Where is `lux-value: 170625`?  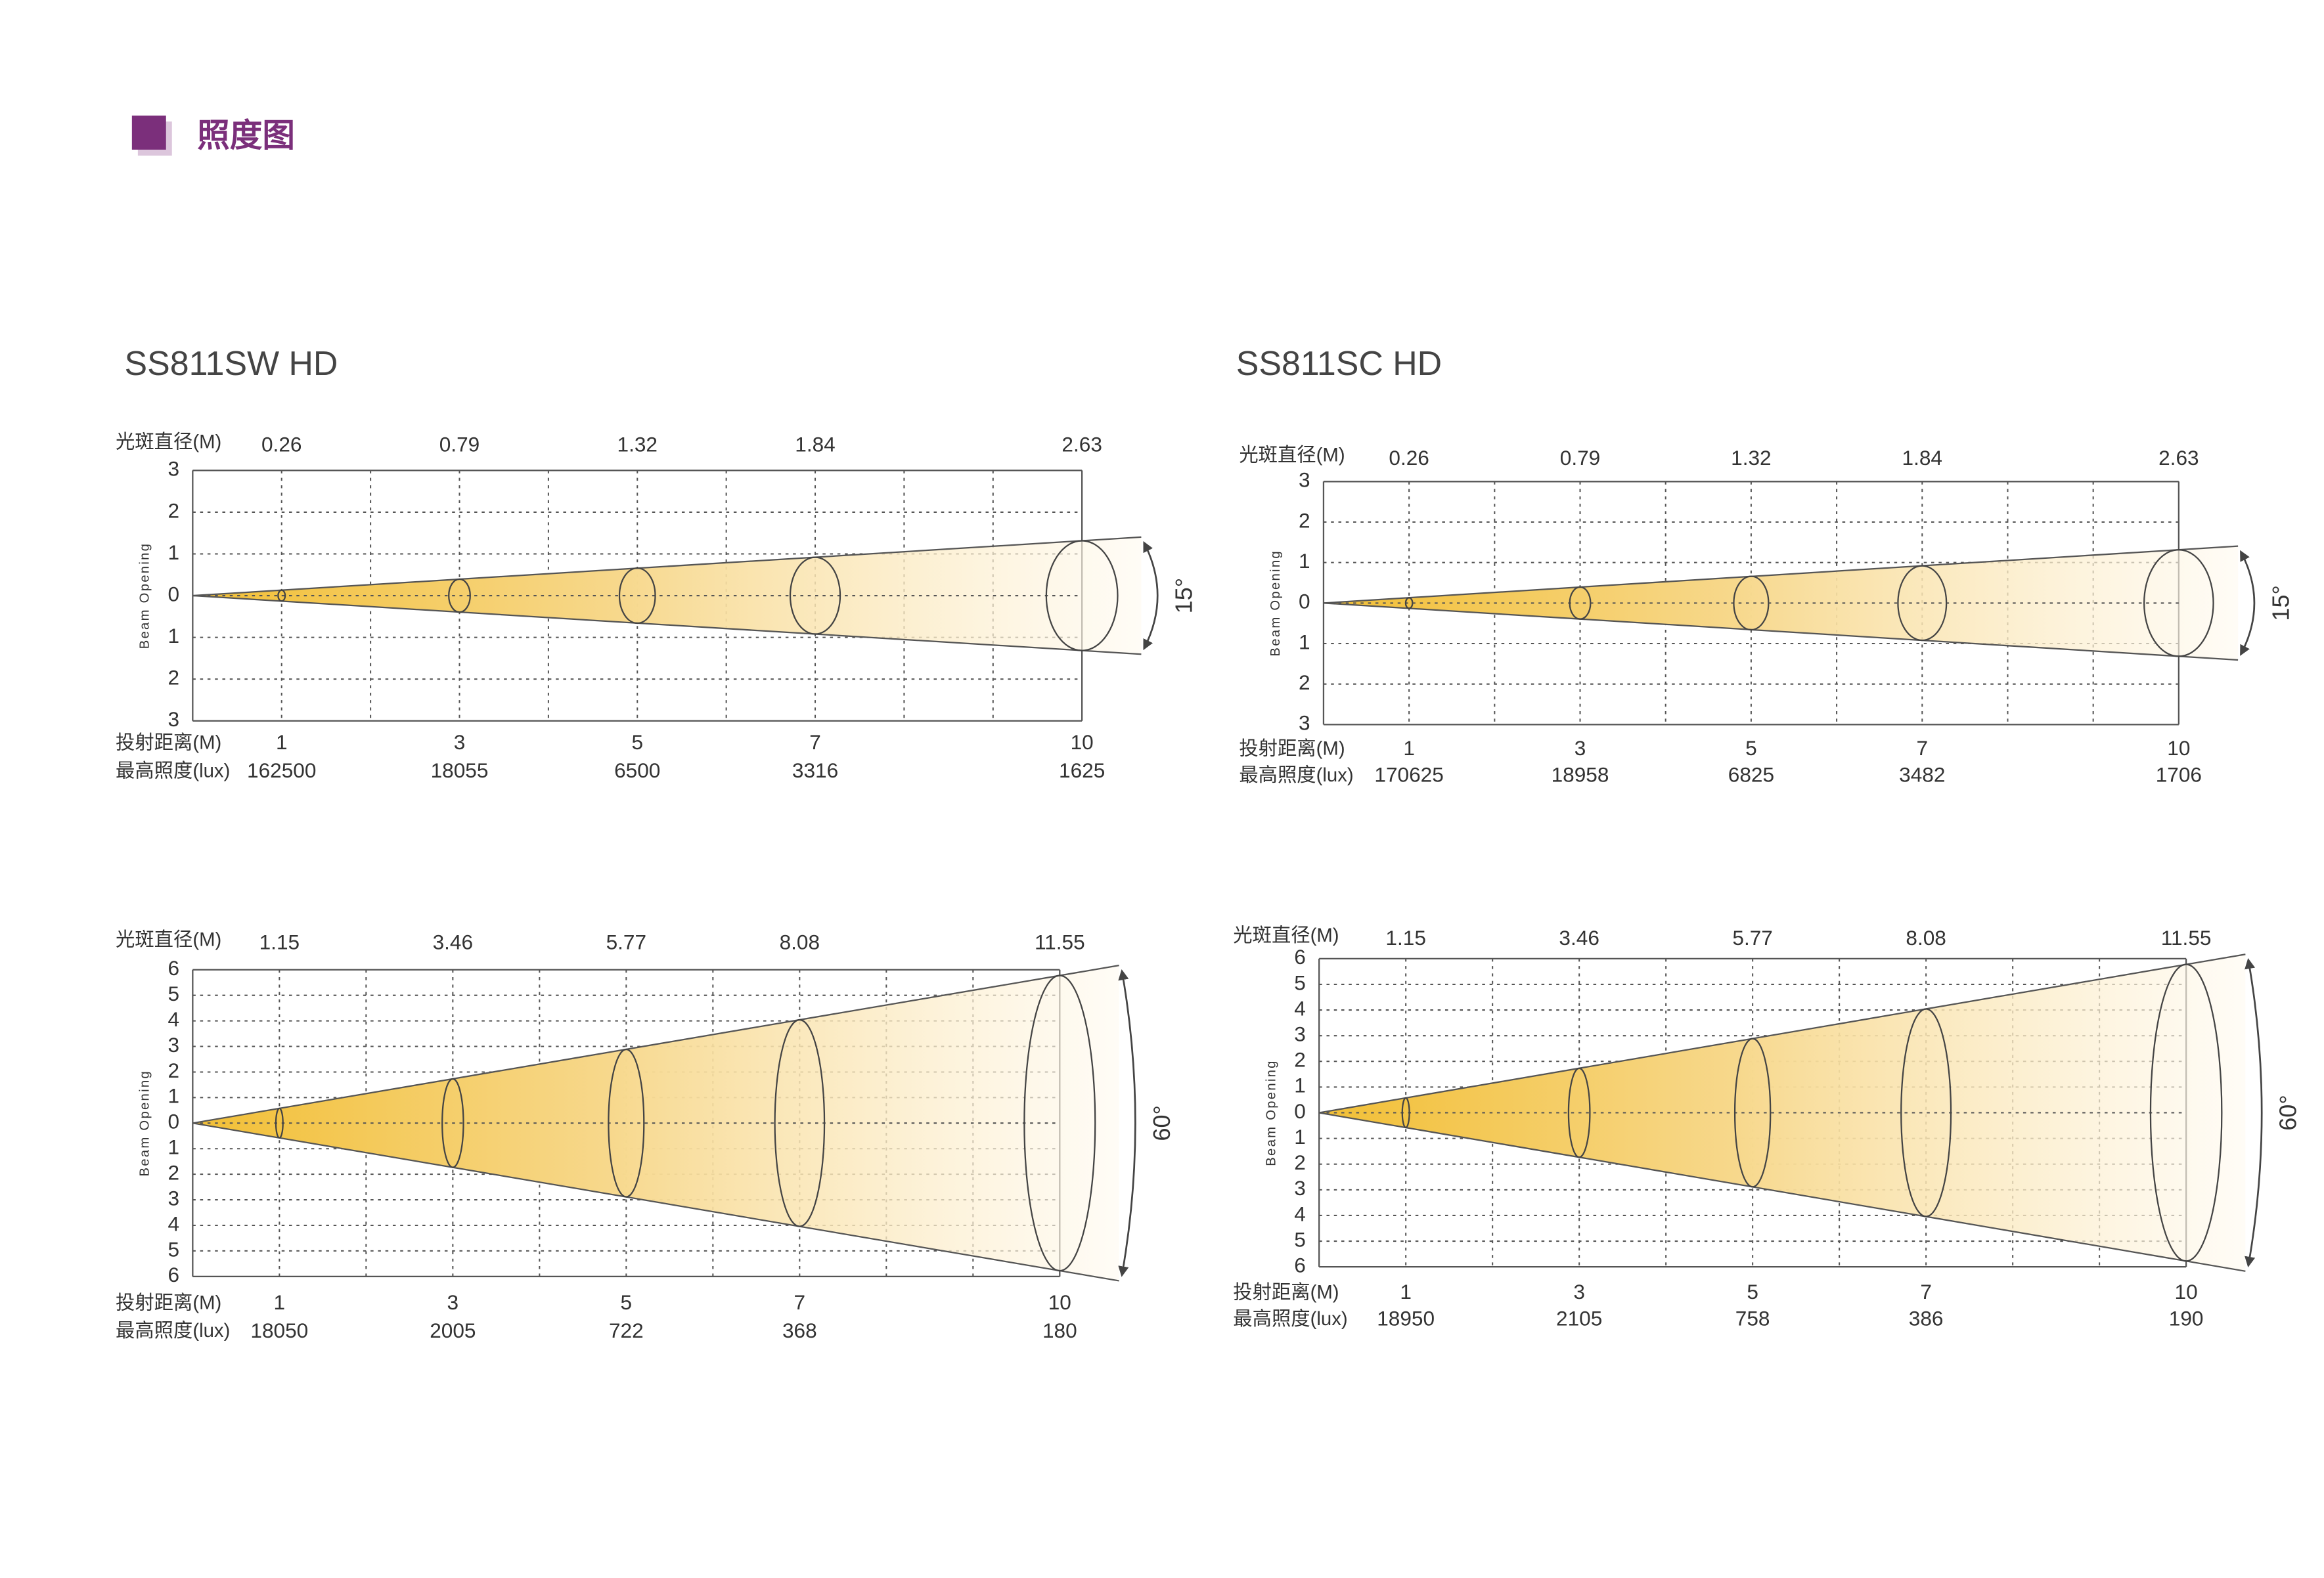
lux-value: 170625 is located at coordinates (1409, 775).